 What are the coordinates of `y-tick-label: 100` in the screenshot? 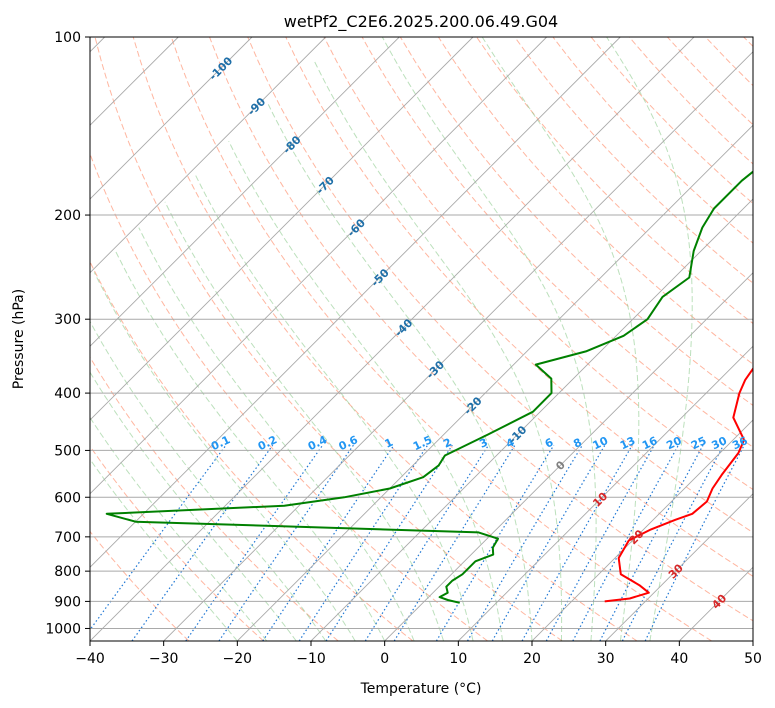 It's located at (67, 38).